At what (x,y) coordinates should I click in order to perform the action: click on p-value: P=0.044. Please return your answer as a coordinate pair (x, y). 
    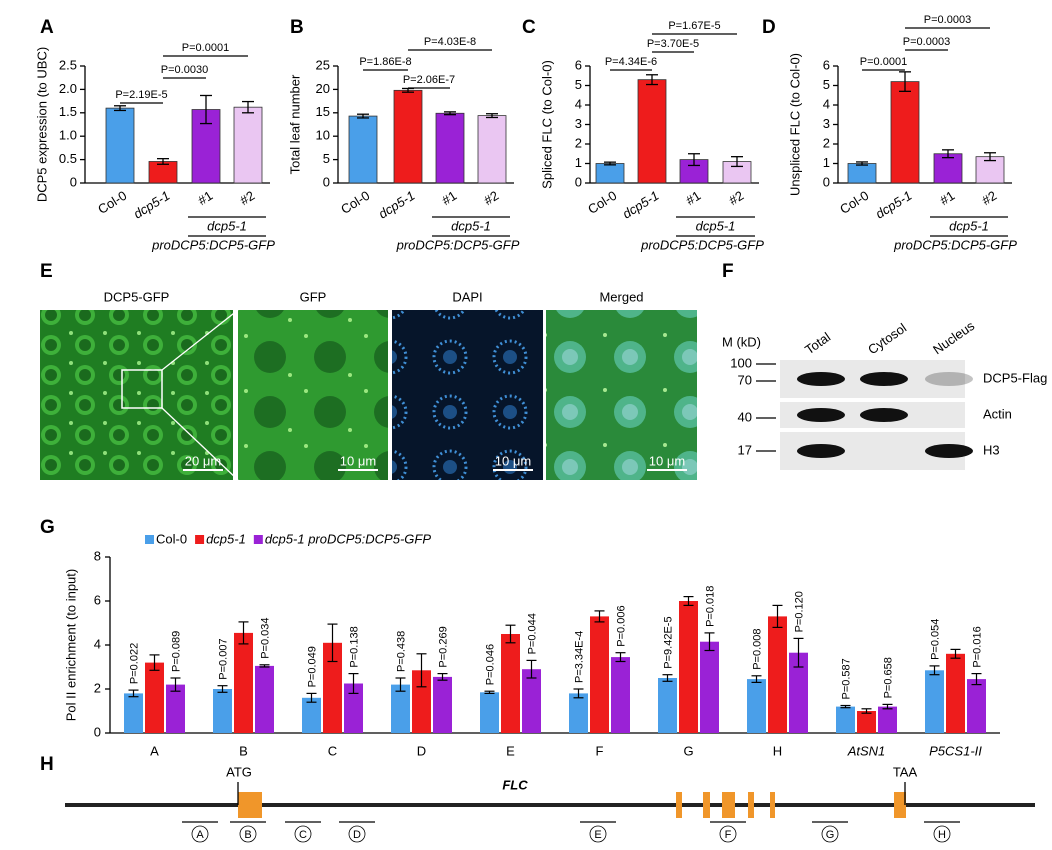
    Looking at the image, I should click on (532, 633).